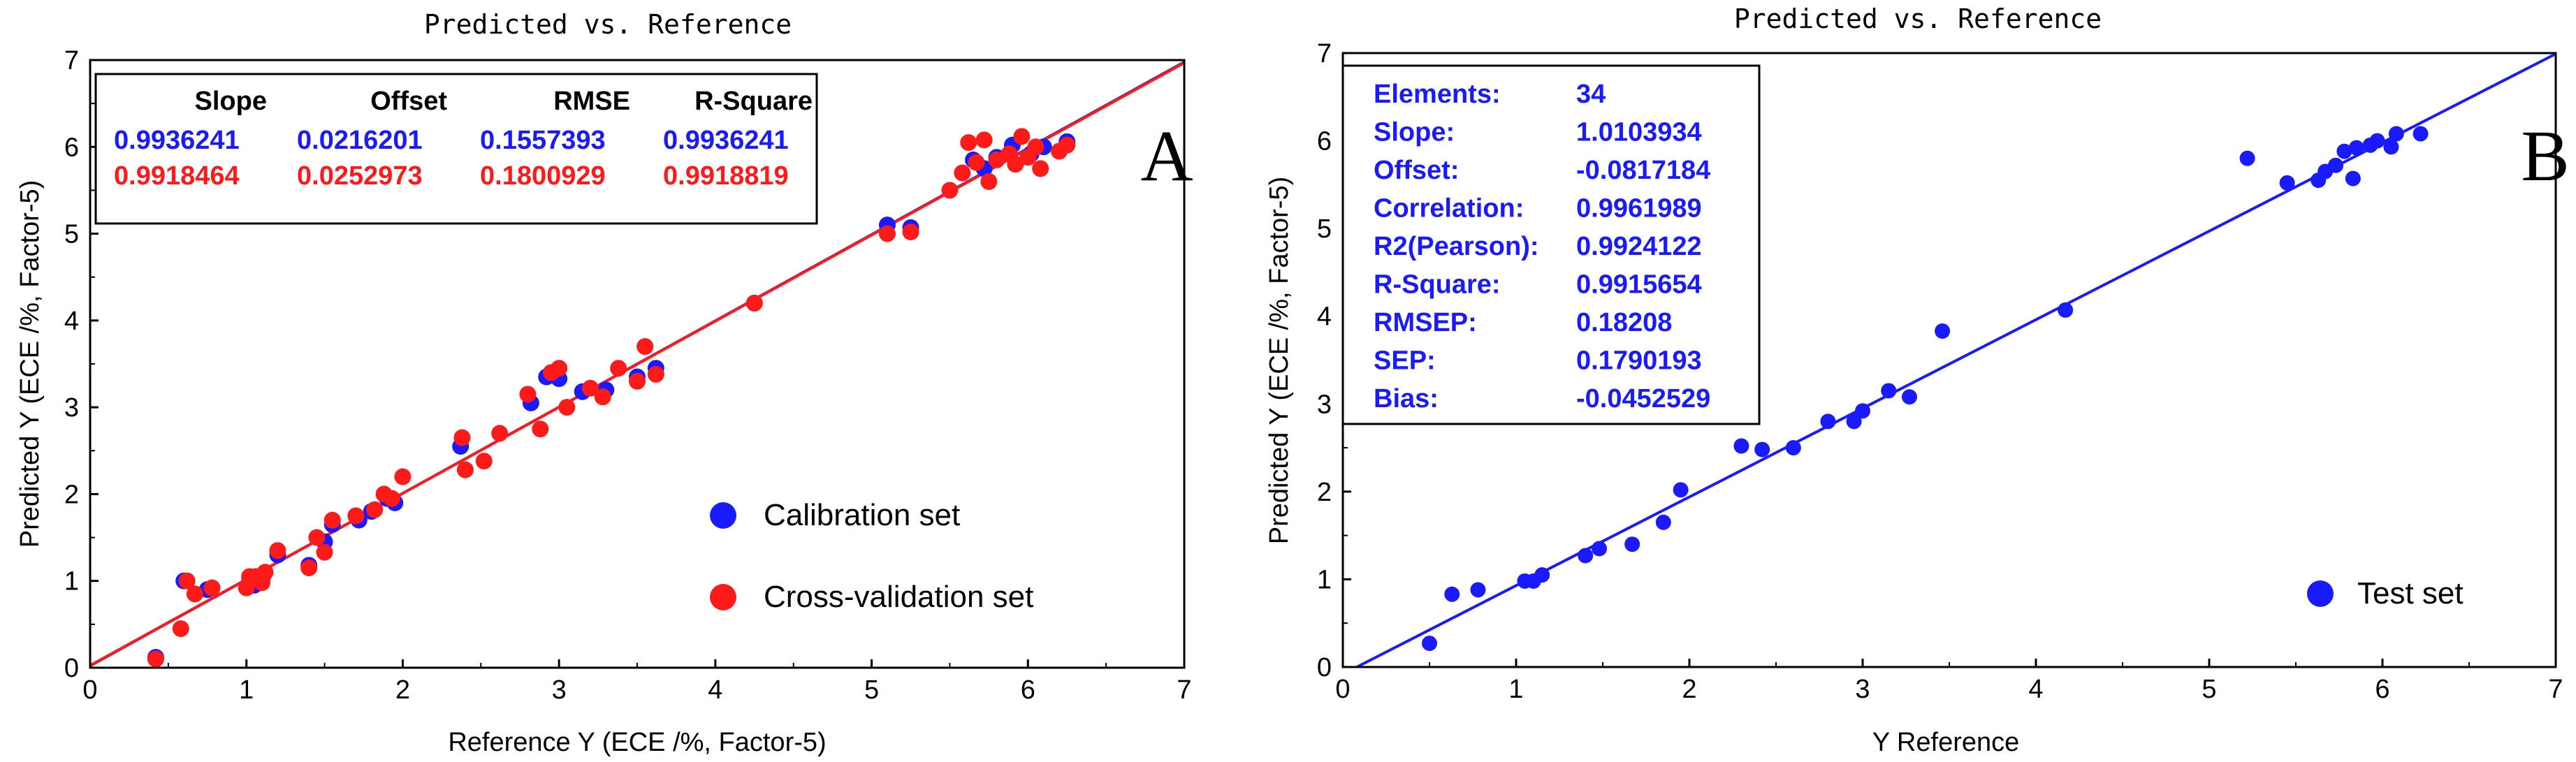  I want to click on x-tick-label: 4, so click(715, 690).